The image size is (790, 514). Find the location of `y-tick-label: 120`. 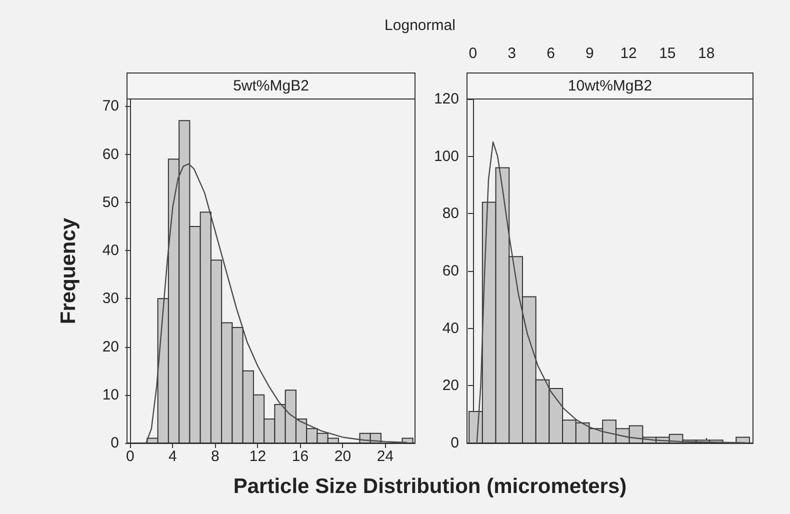

y-tick-label: 120 is located at coordinates (446, 99).